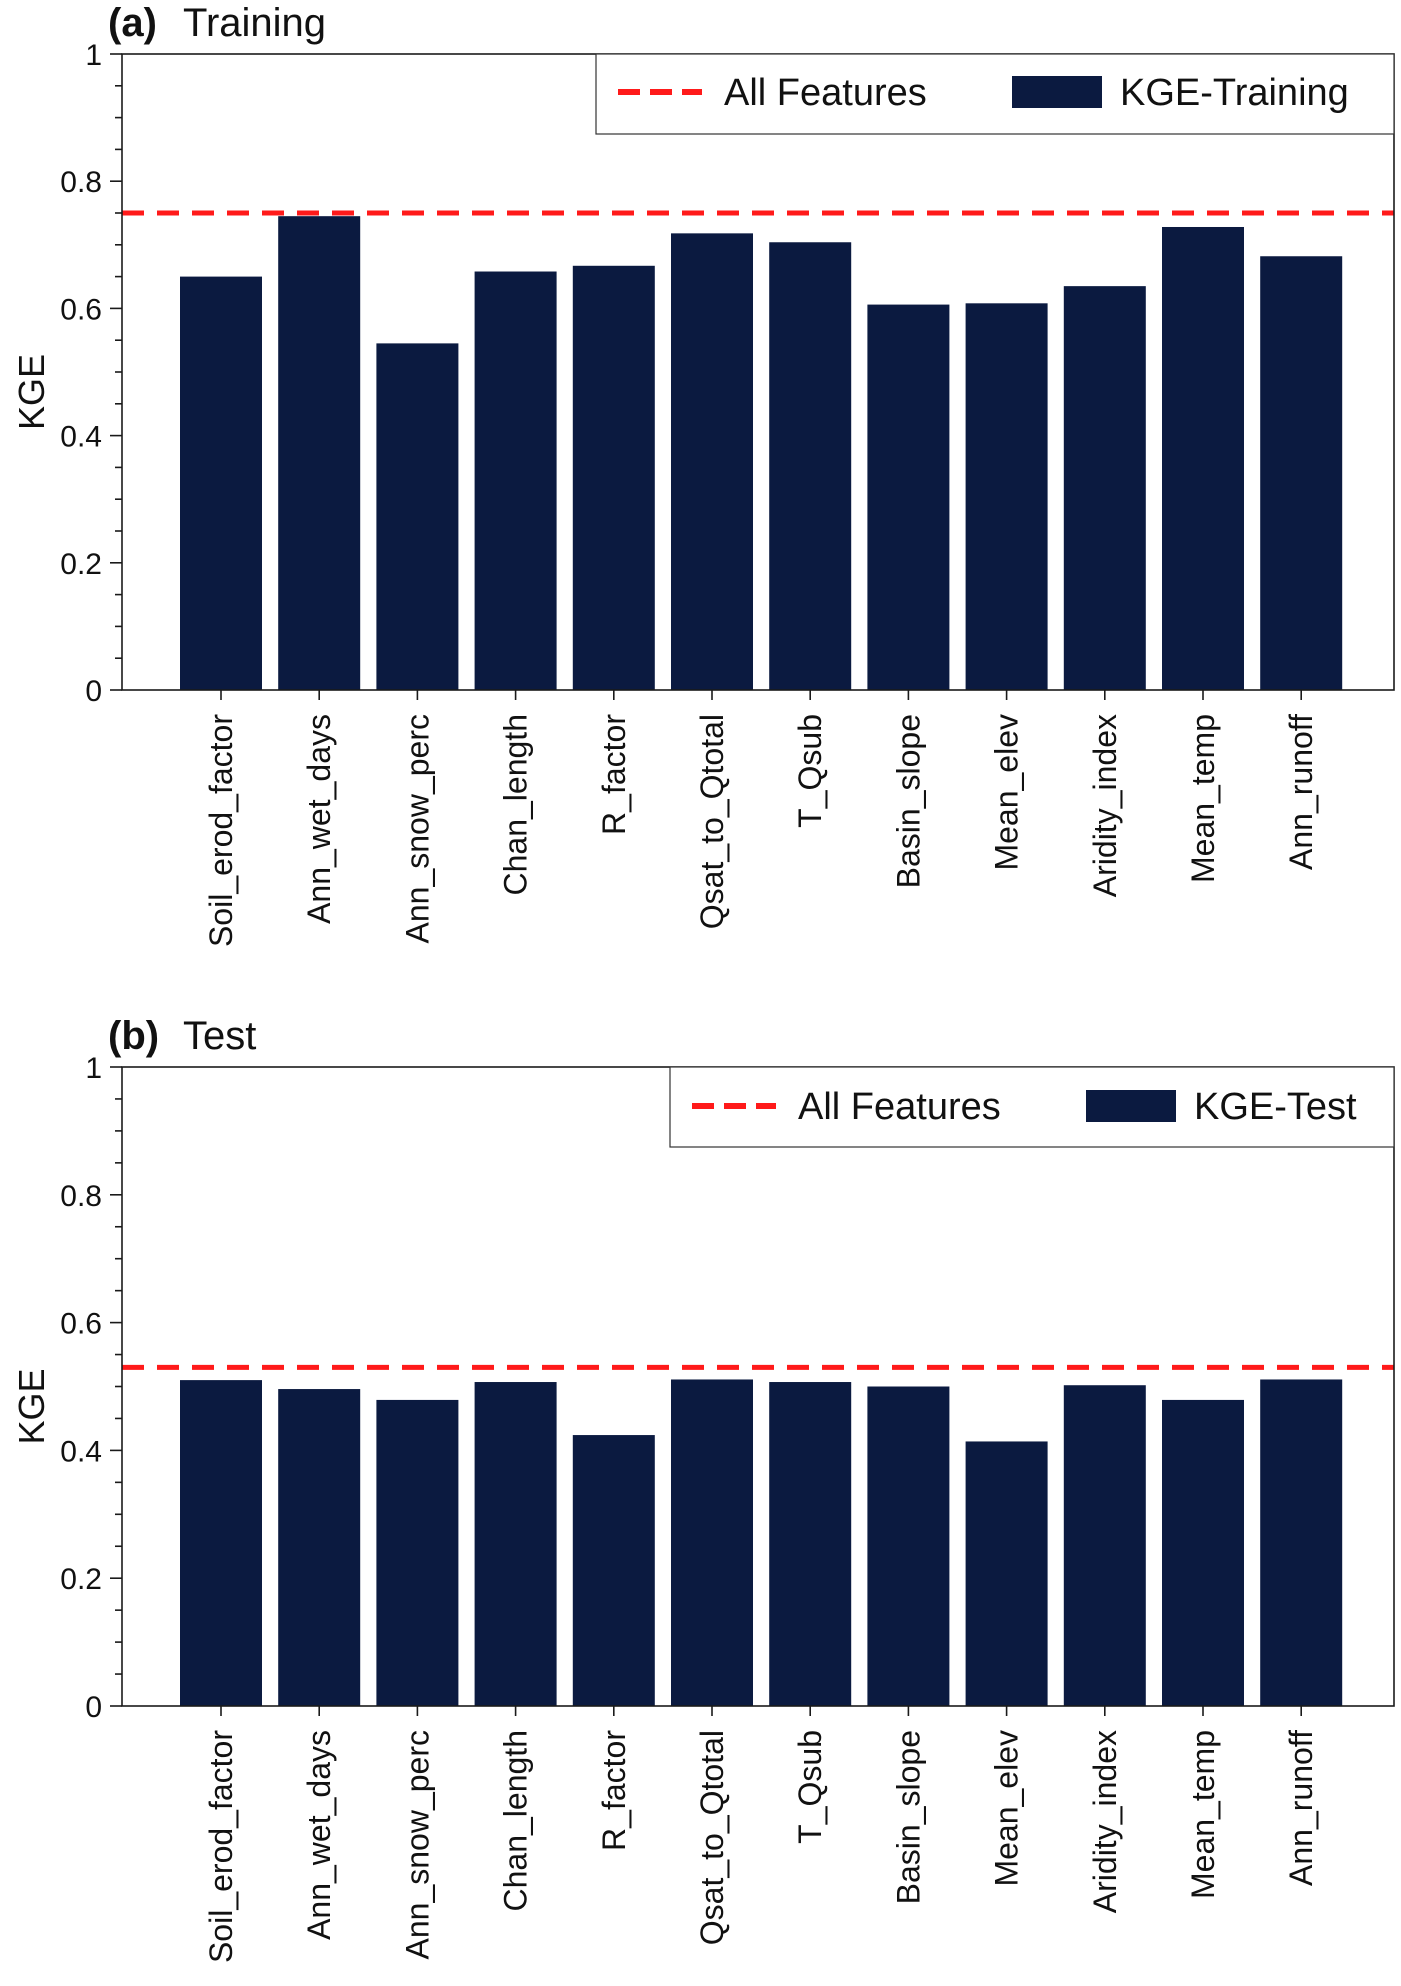  Describe the element at coordinates (132, 23) in the screenshot. I see `panel-tag: (a)` at that location.